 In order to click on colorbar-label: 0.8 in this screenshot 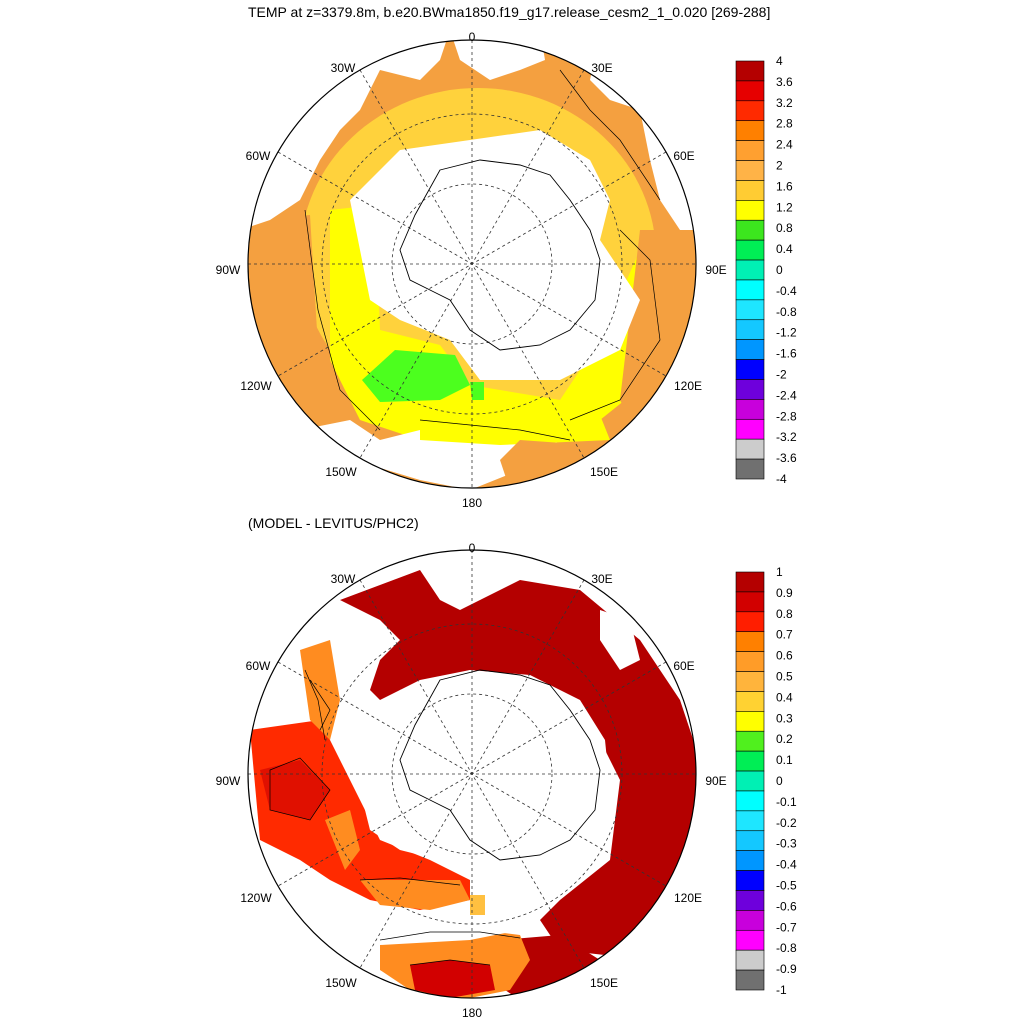, I will do `click(784, 228)`.